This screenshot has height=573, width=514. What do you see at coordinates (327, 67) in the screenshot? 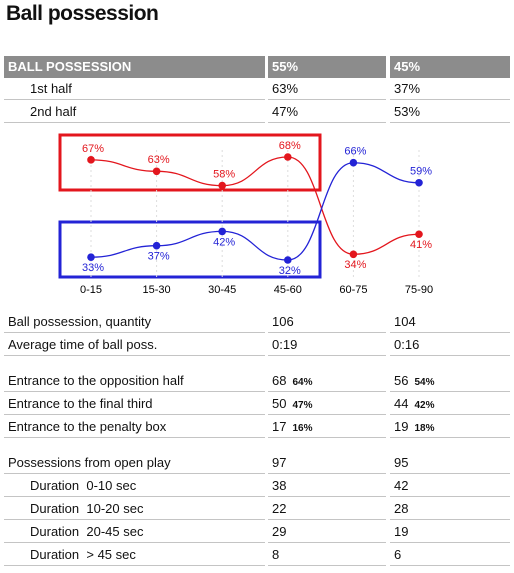
I see `header-cell: 55%` at bounding box center [327, 67].